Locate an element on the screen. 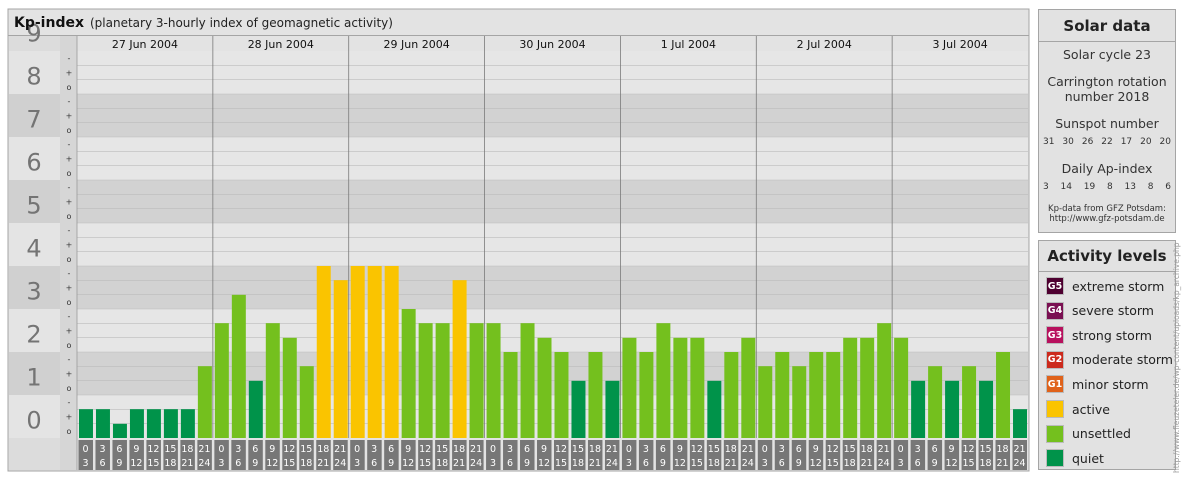  y-tick-label: 1 is located at coordinates (33, 378).